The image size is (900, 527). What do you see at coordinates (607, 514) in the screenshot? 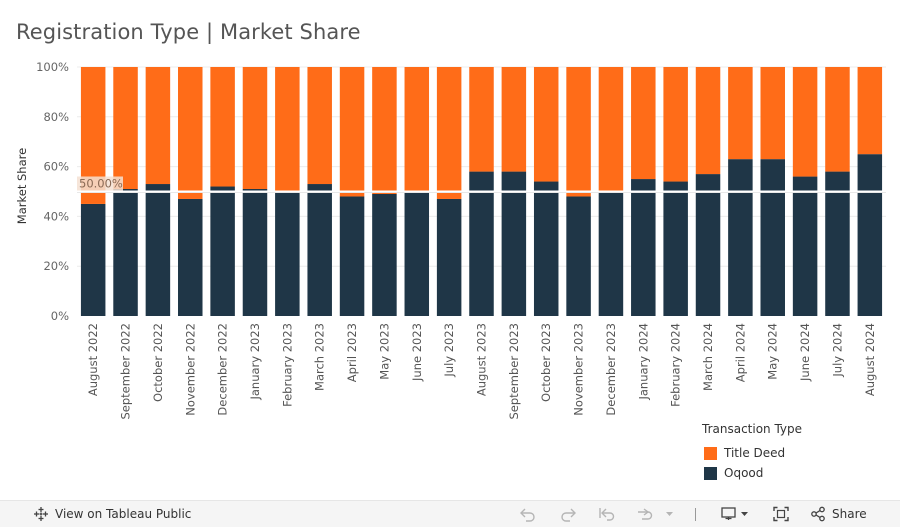
I see `revert-button` at bounding box center [607, 514].